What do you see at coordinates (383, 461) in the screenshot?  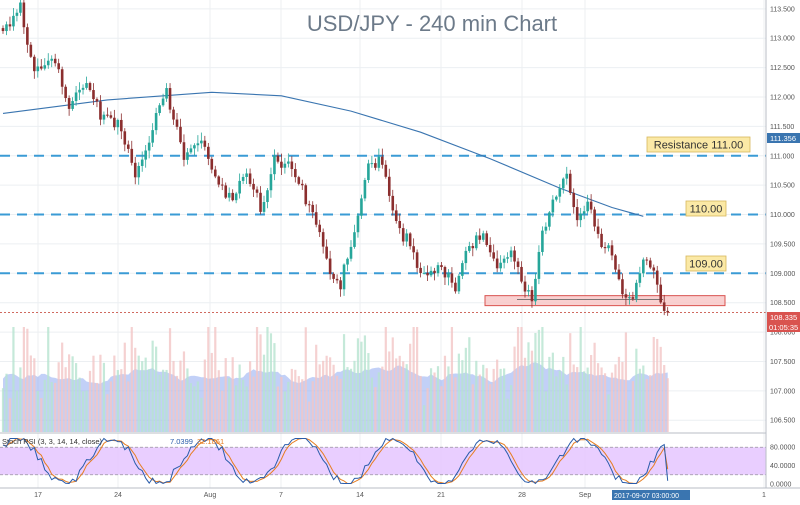 I see `stoch-rsi-panel` at bounding box center [383, 461].